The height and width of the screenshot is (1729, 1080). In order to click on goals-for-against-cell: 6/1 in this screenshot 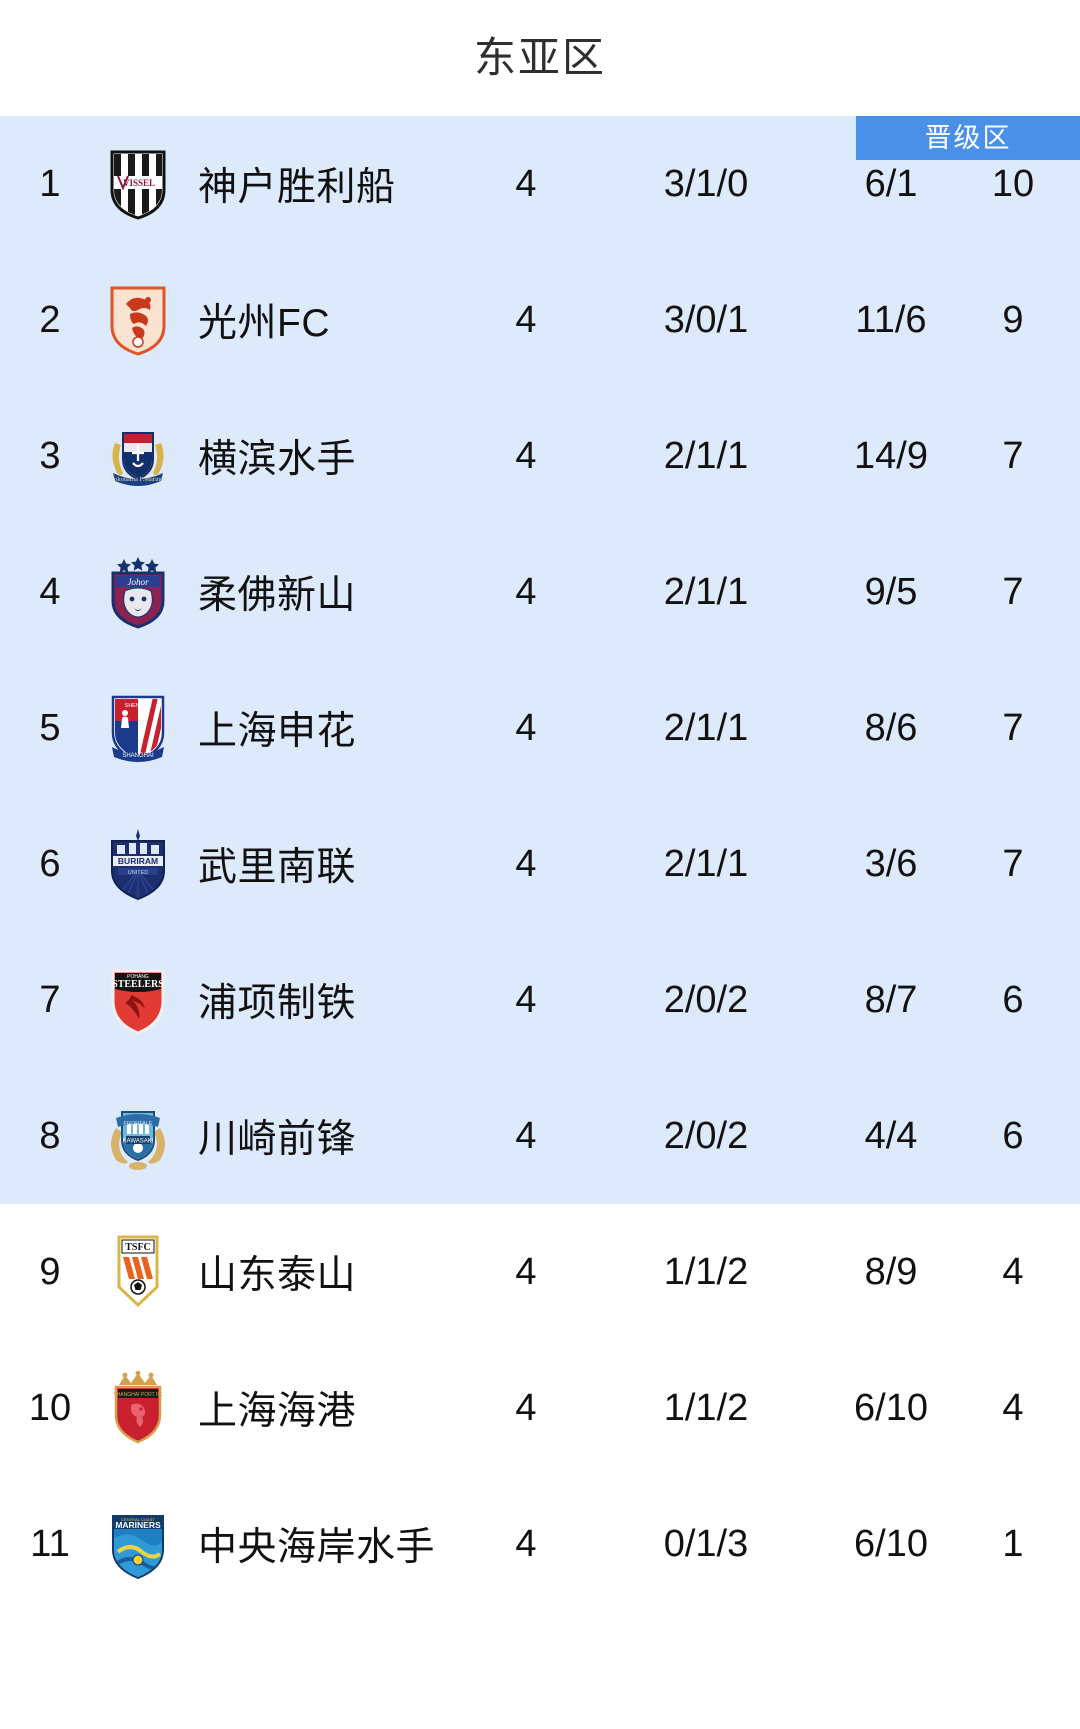, I will do `click(891, 183)`.